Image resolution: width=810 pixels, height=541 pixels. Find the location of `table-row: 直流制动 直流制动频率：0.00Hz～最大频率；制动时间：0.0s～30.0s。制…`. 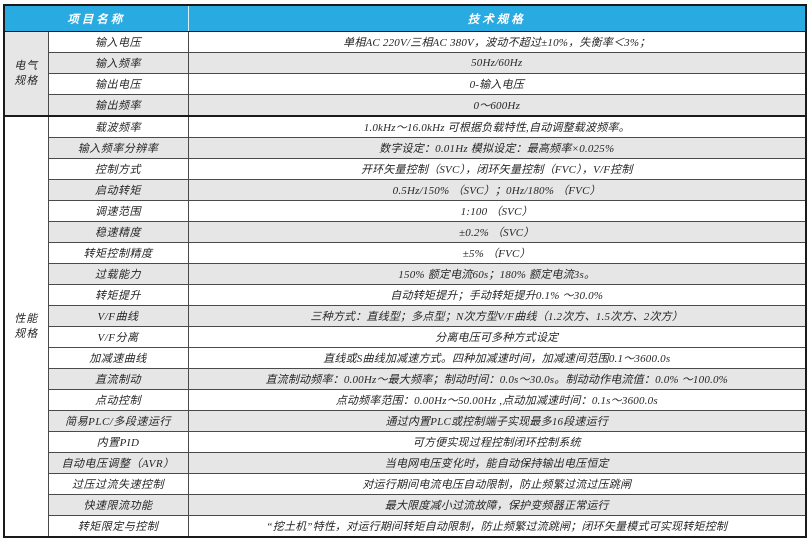

table-row: 直流制动 直流制动频率：0.00Hz～最大频率；制动时间：0.0s～30.0s。制… is located at coordinates (405, 378).